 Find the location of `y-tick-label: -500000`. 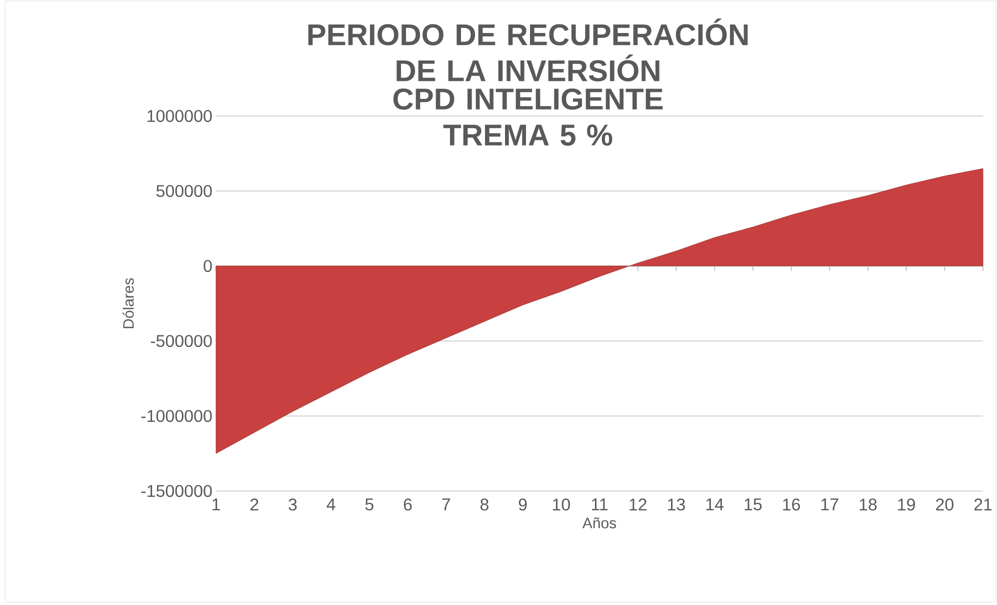

y-tick-label: -500000 is located at coordinates (181, 341).